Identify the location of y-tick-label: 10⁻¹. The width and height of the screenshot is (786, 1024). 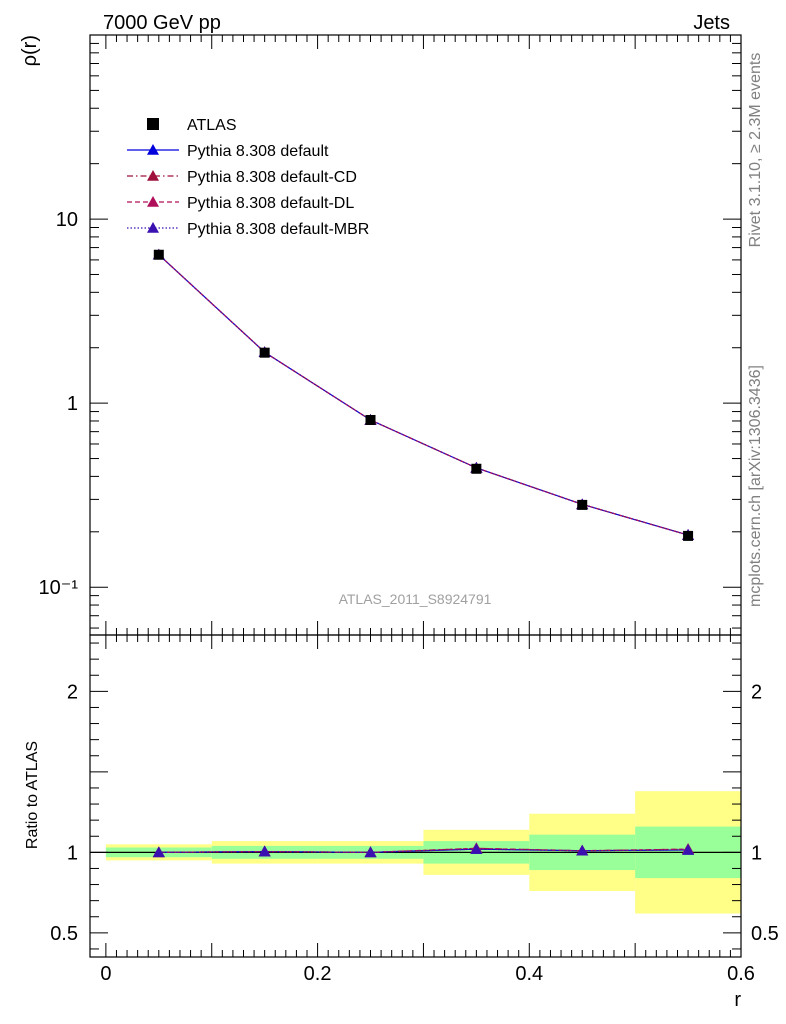
(59, 588).